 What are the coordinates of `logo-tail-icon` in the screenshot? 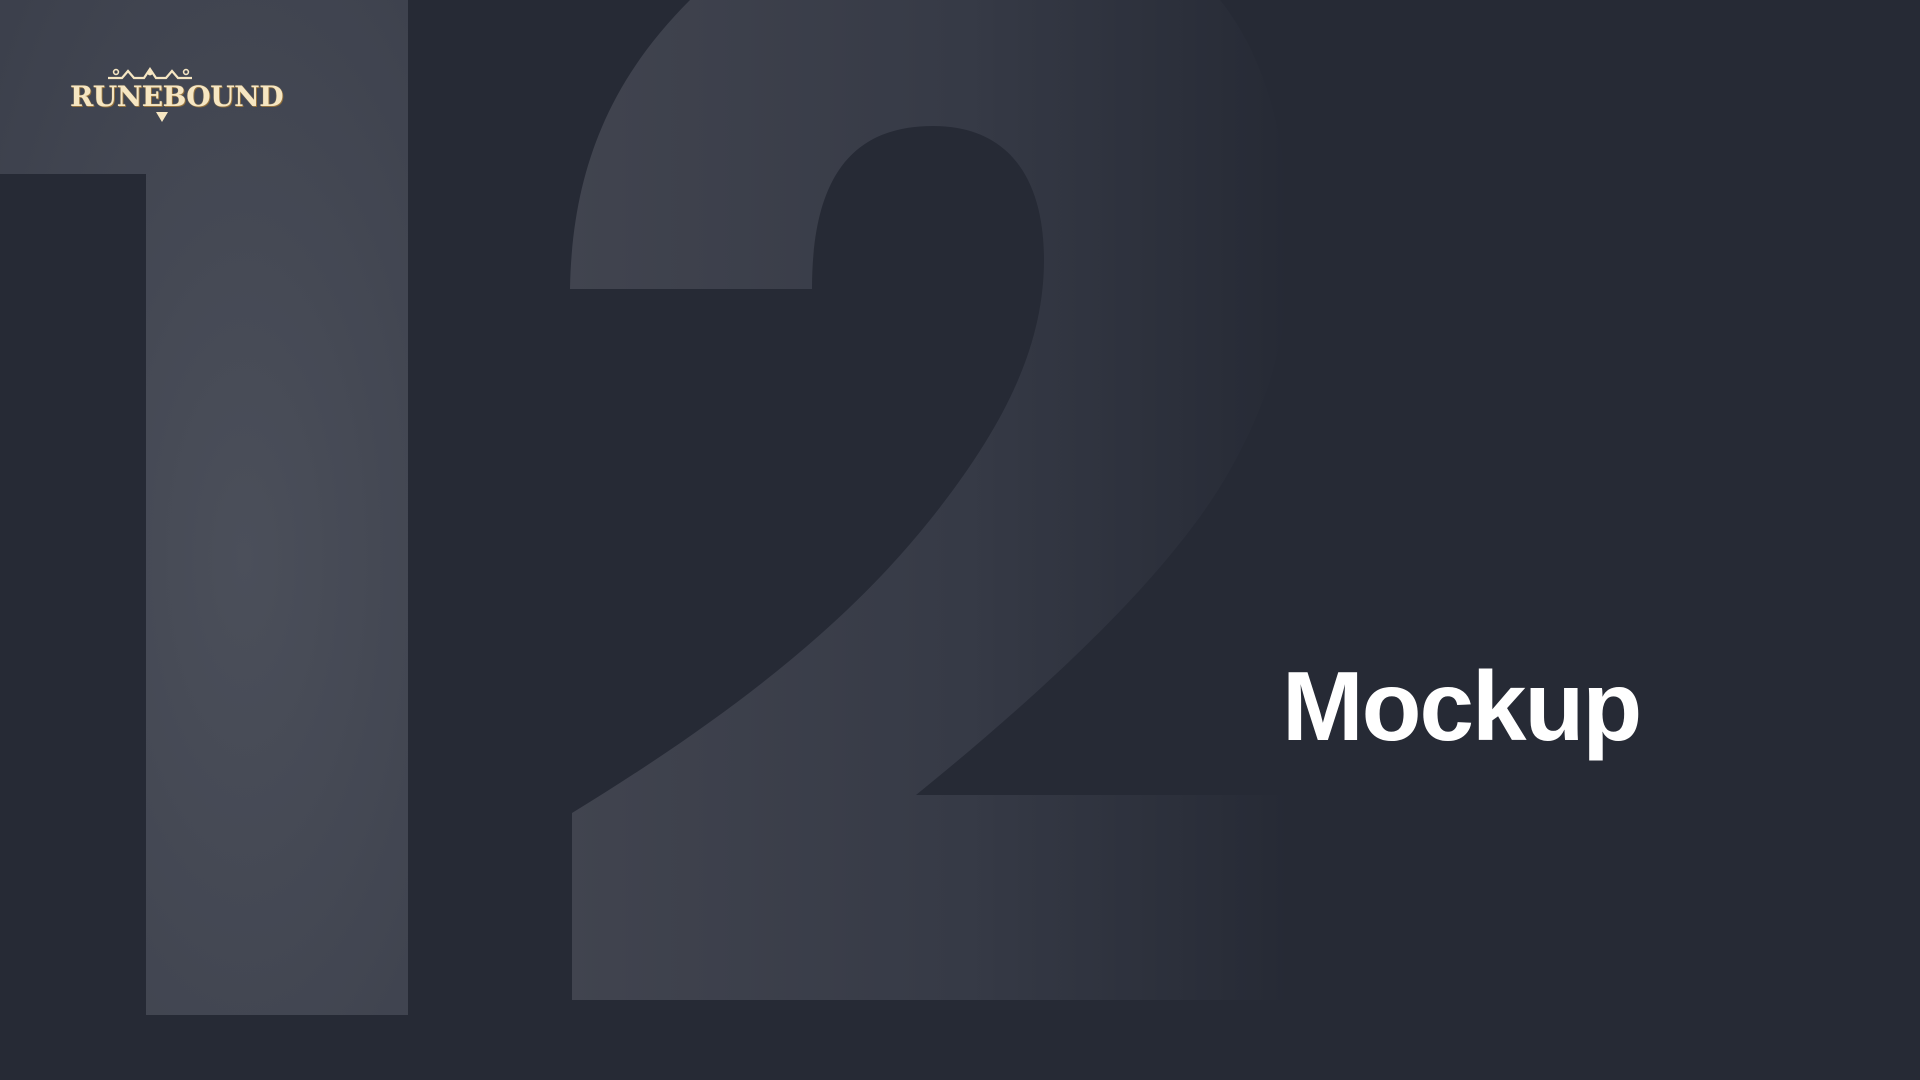 It's located at (162, 117).